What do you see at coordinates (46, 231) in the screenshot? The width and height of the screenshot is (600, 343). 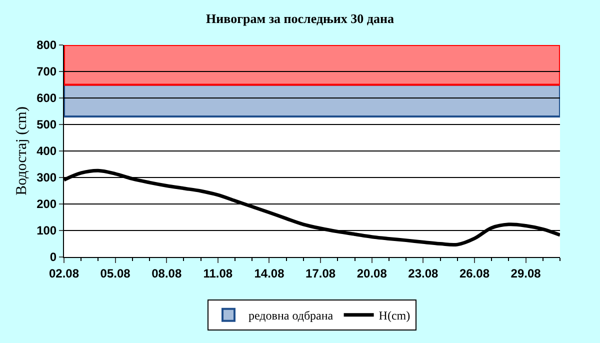 I see `y-tick-label: 100` at bounding box center [46, 231].